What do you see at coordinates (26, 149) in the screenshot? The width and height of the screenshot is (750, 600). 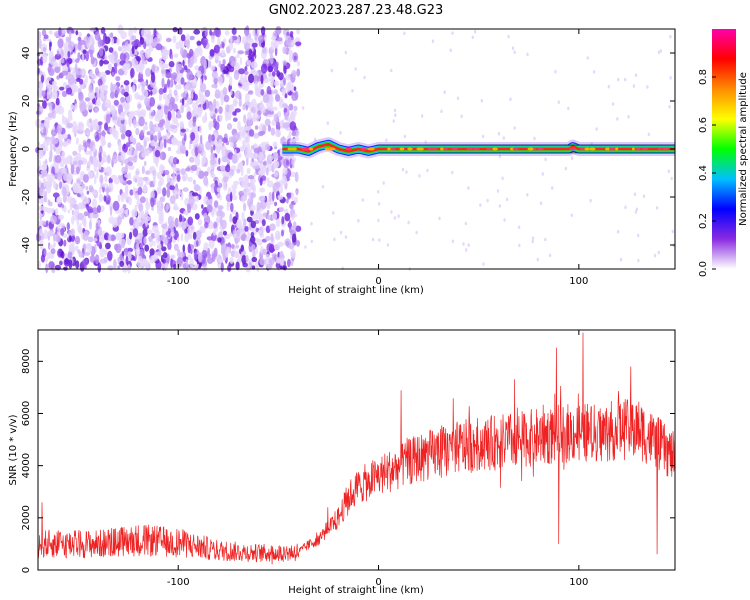 I see `y-tick-label: 0` at bounding box center [26, 149].